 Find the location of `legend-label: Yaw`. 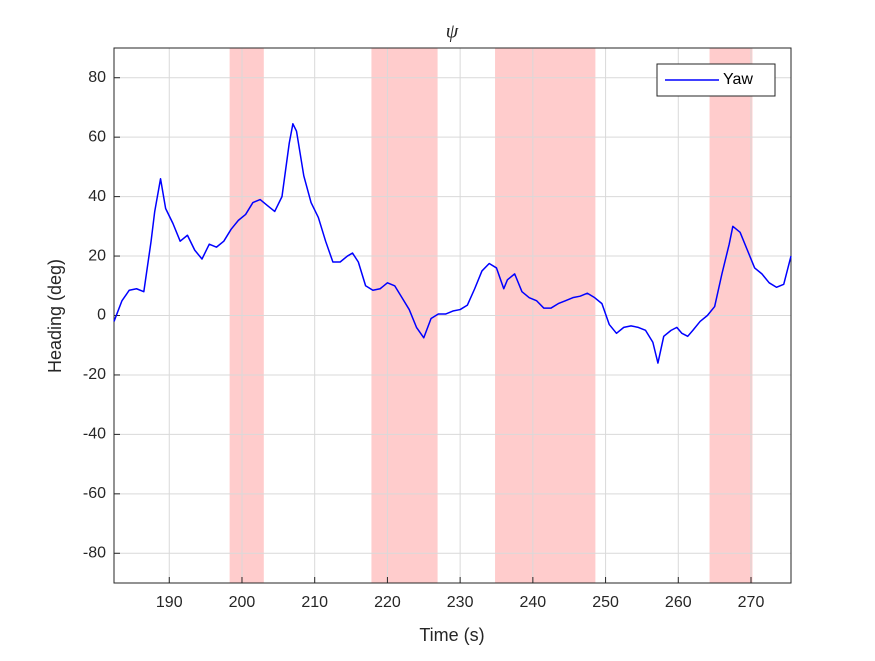

legend-label: Yaw is located at coordinates (738, 79).